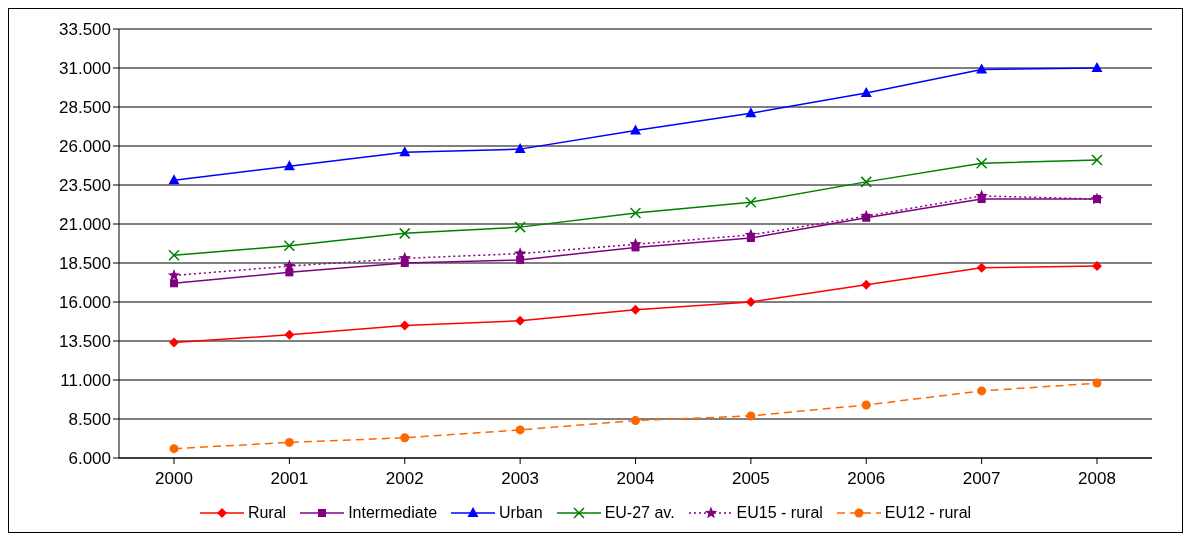  I want to click on legend-label: EU-27 av., so click(639, 513).